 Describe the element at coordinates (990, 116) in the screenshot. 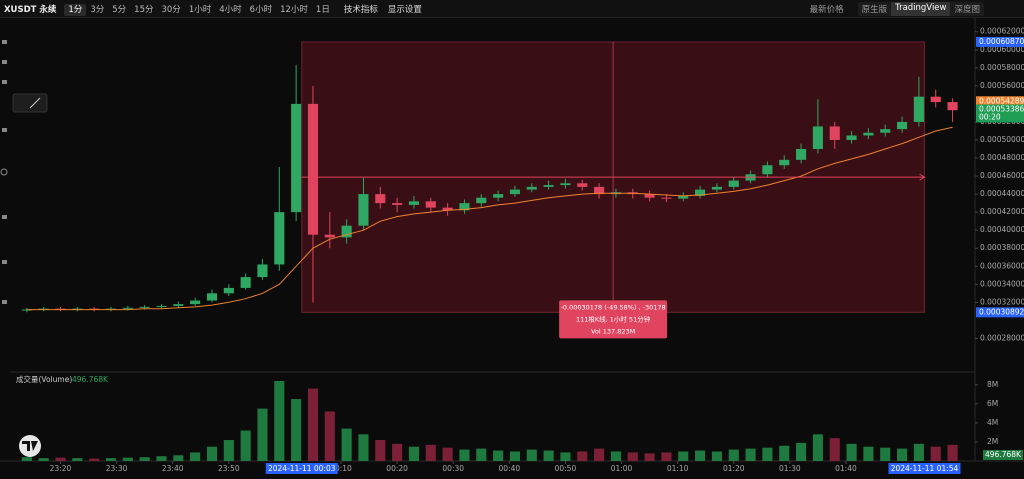

I see `price-countdown: 00:20` at that location.